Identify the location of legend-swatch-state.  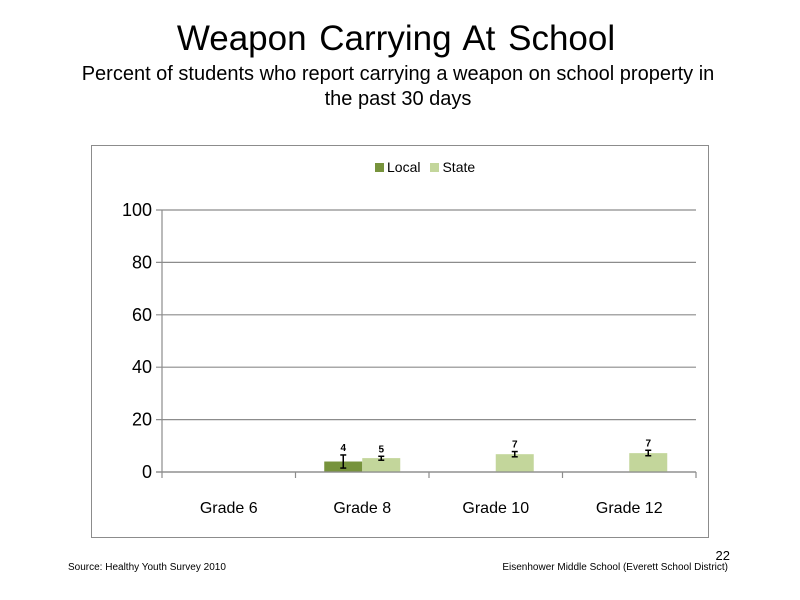
(435, 167).